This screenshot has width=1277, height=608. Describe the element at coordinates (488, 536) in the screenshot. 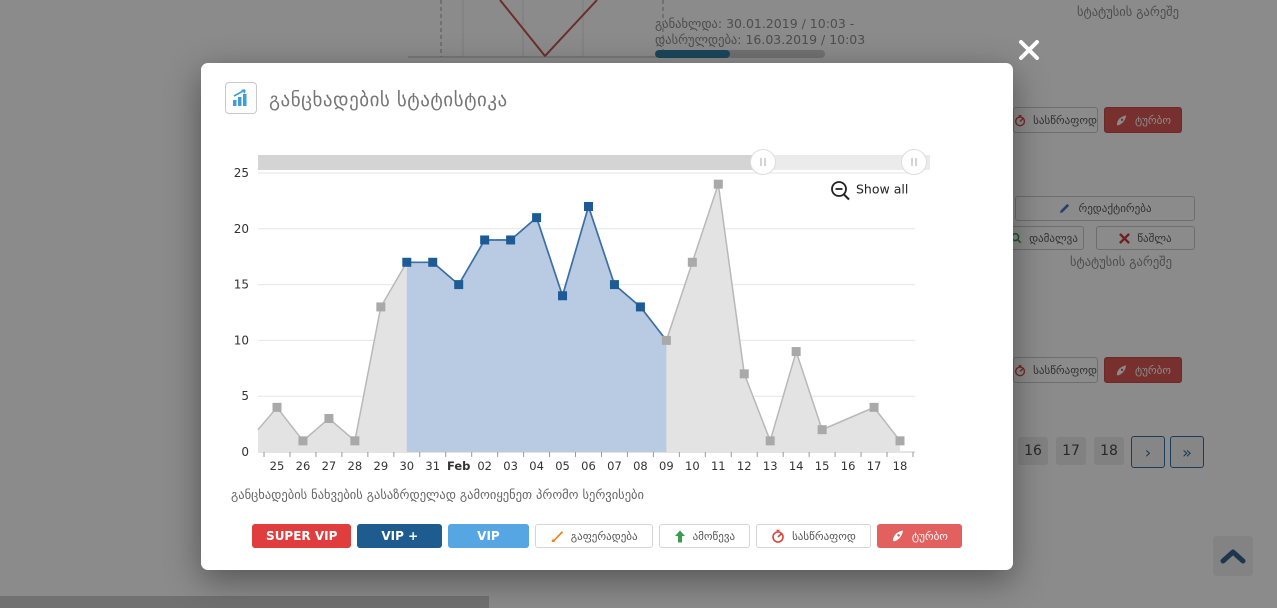

I see `vip-button: VIP` at that location.